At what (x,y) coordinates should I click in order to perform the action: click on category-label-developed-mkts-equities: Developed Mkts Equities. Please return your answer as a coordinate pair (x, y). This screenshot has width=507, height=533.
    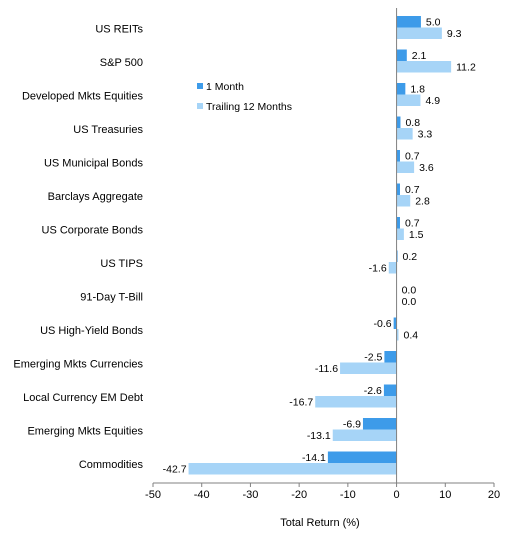
    Looking at the image, I should click on (83, 97).